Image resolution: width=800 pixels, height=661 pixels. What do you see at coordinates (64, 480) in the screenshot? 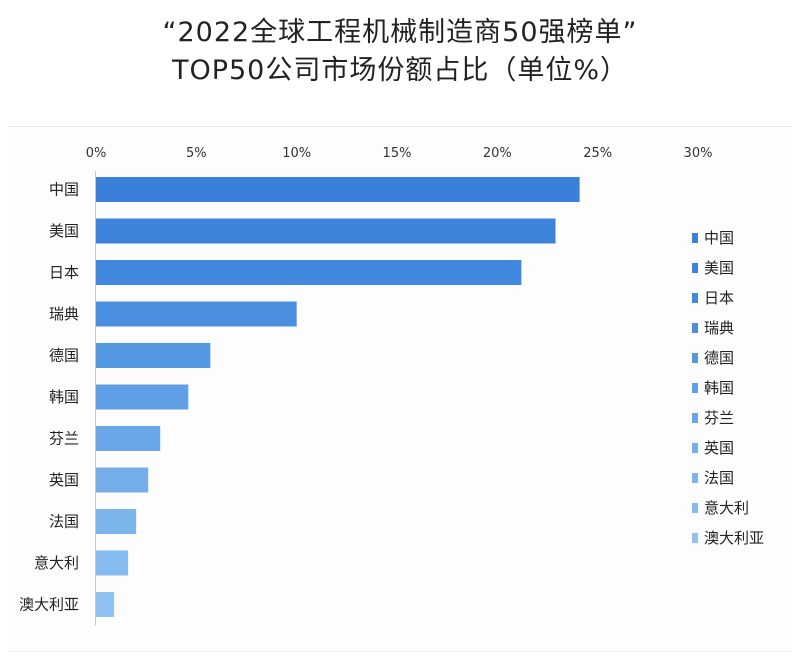
I see `category-label: 英国` at bounding box center [64, 480].